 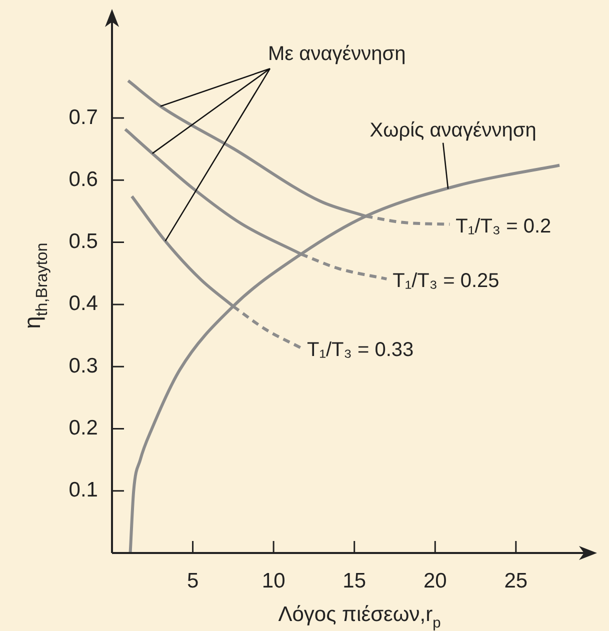 I want to click on y-tick-label: 0.5, so click(x=83, y=242).